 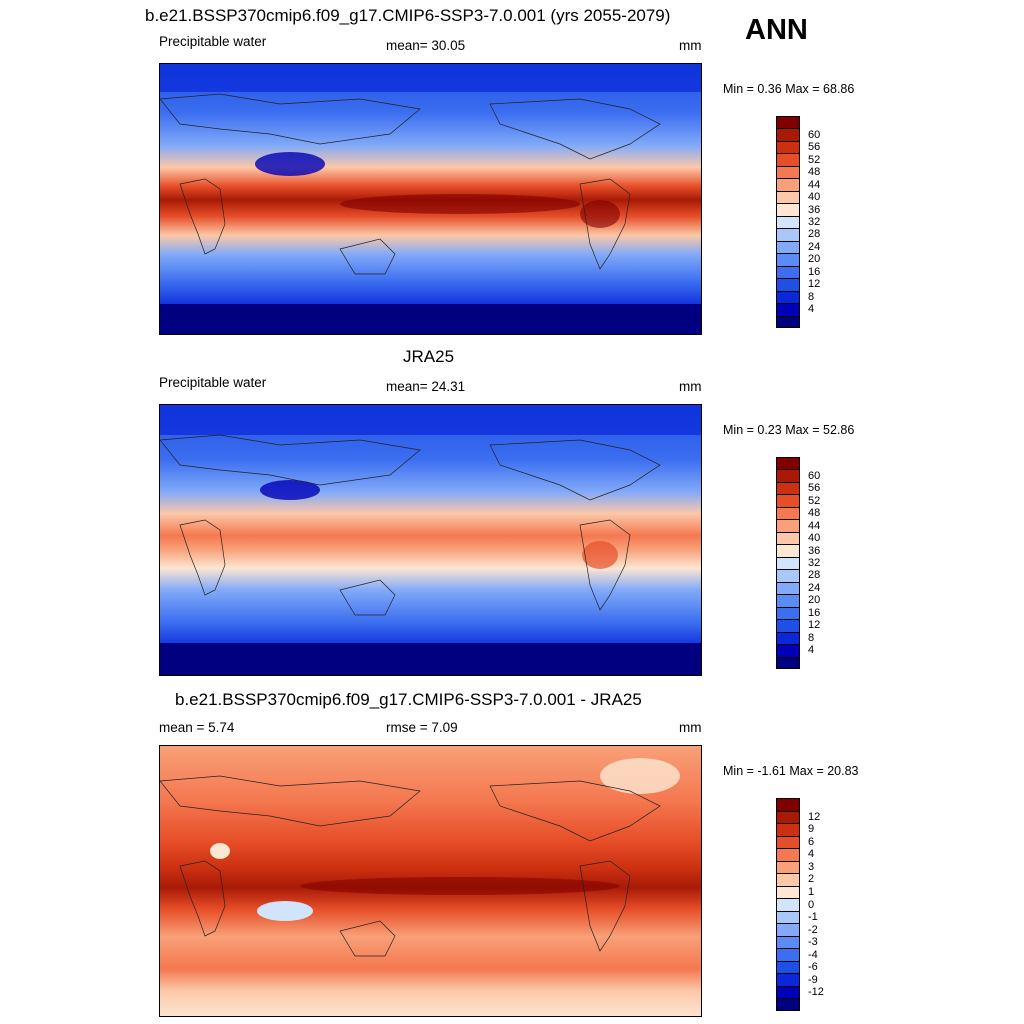 I want to click on colorbar-tick-label: 0, so click(x=811, y=904).